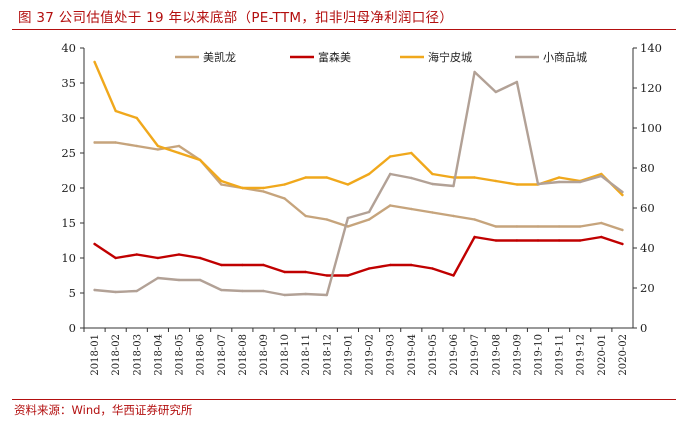 The width and height of the screenshot is (682, 422). Describe the element at coordinates (647, 168) in the screenshot. I see `y-right-tick-label: 80` at that location.